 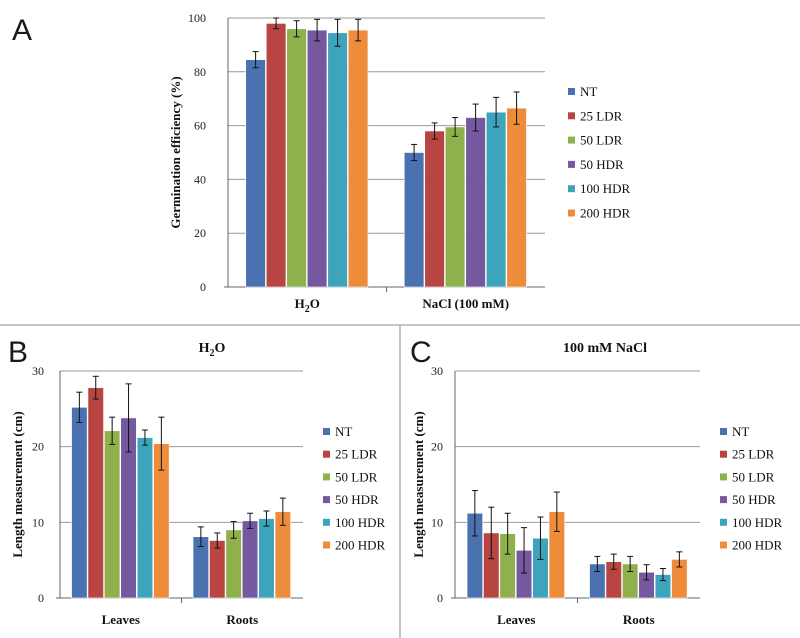 What do you see at coordinates (197, 18) in the screenshot?
I see `y-tick-label: 100` at bounding box center [197, 18].